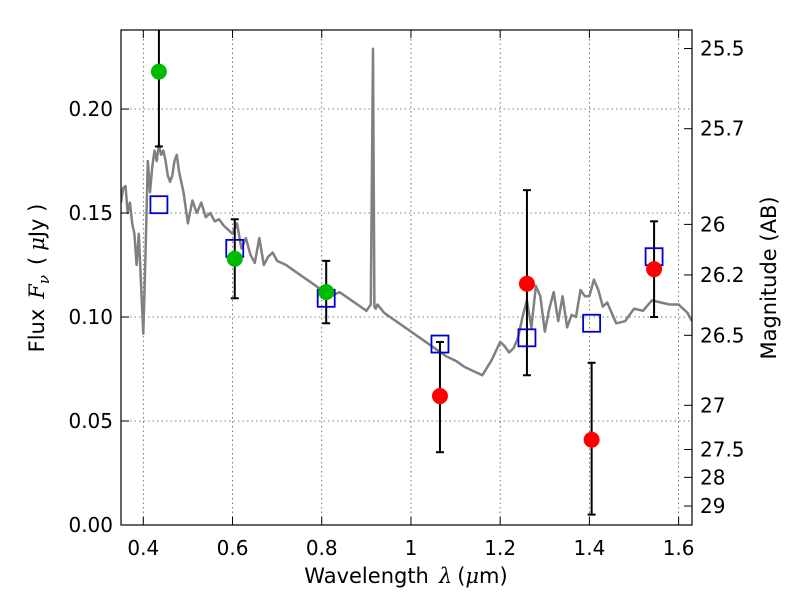 Image resolution: width=800 pixels, height=600 pixels. Describe the element at coordinates (405, 576) in the screenshot. I see `x-axis-label: Wavelength λ (μm)` at that location.